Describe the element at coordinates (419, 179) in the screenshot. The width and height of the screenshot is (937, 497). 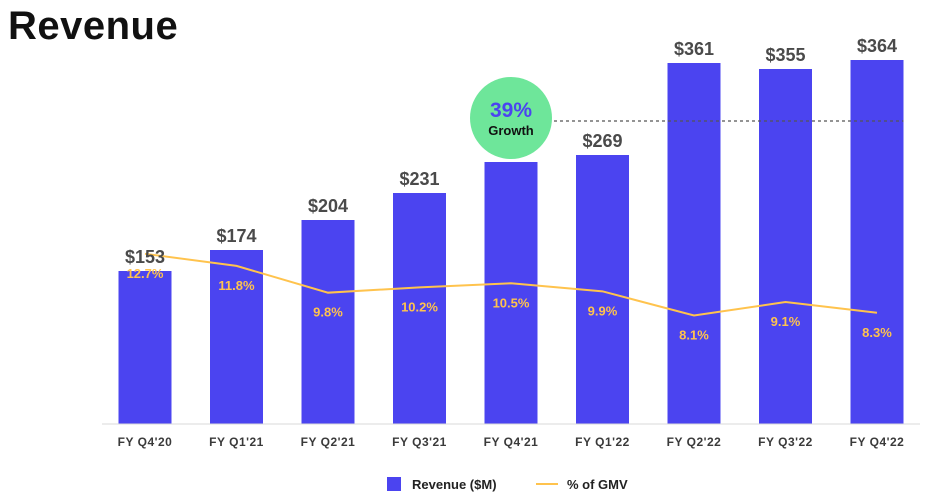
I see `revenue-value-label: $231` at that location.